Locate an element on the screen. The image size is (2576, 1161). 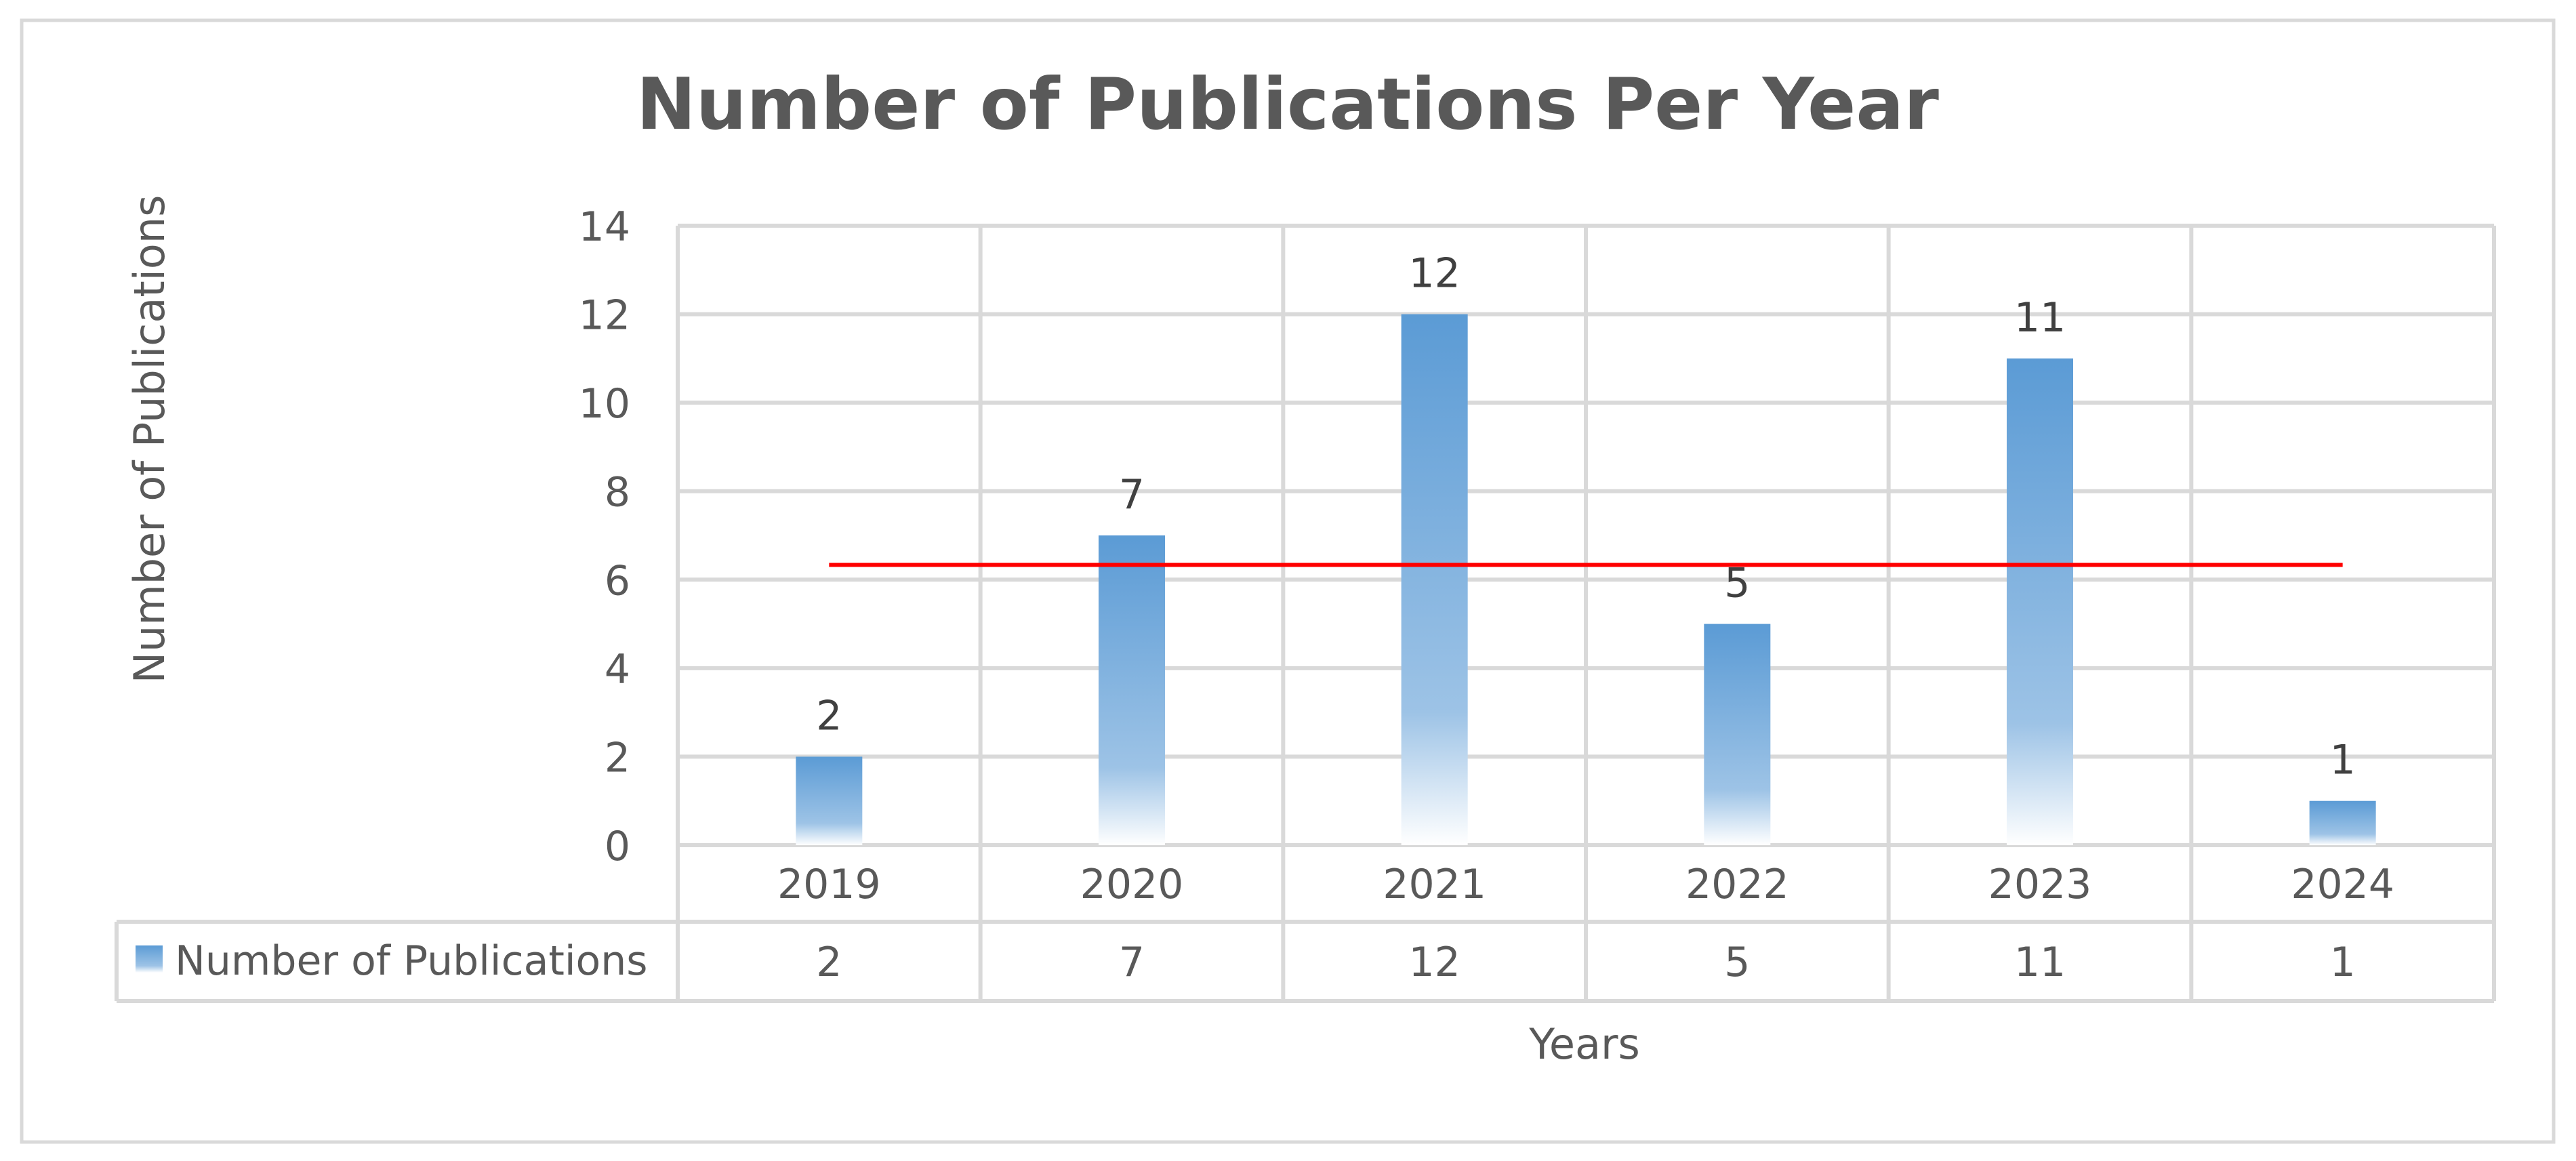
x-tick-label-2024: 2024 is located at coordinates (2342, 885).